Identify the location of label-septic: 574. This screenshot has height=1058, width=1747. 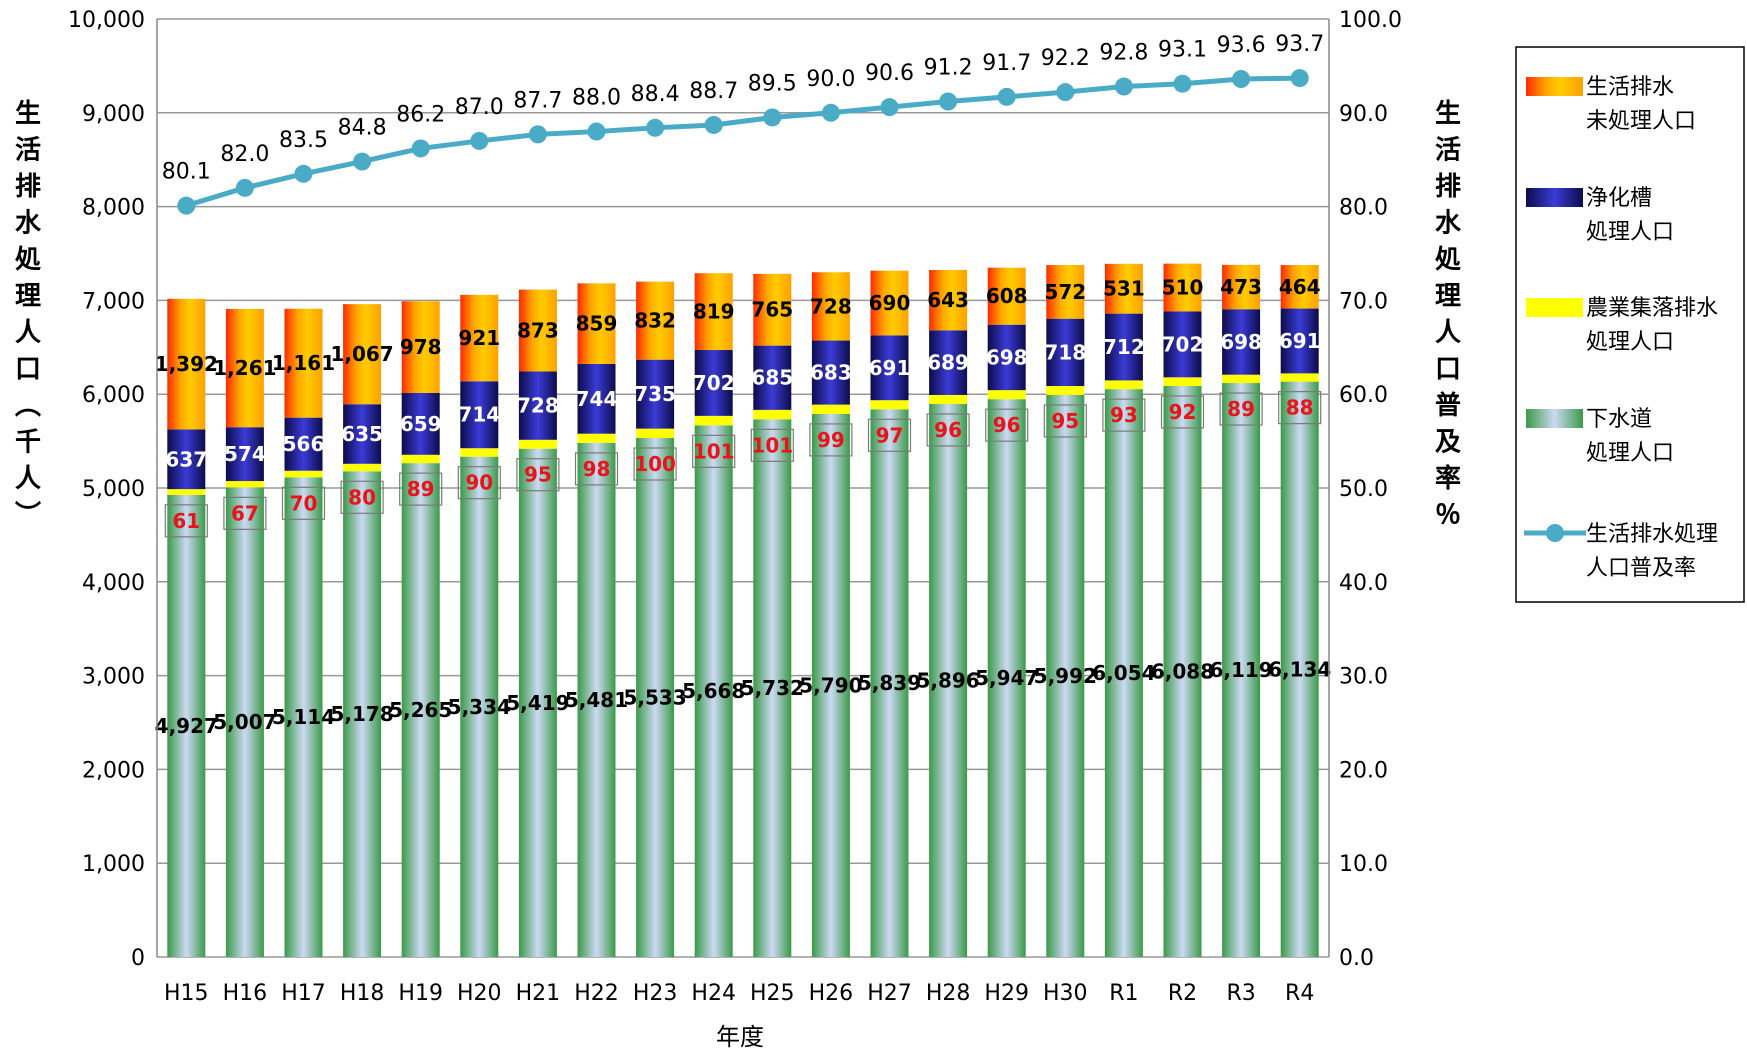
(245, 454).